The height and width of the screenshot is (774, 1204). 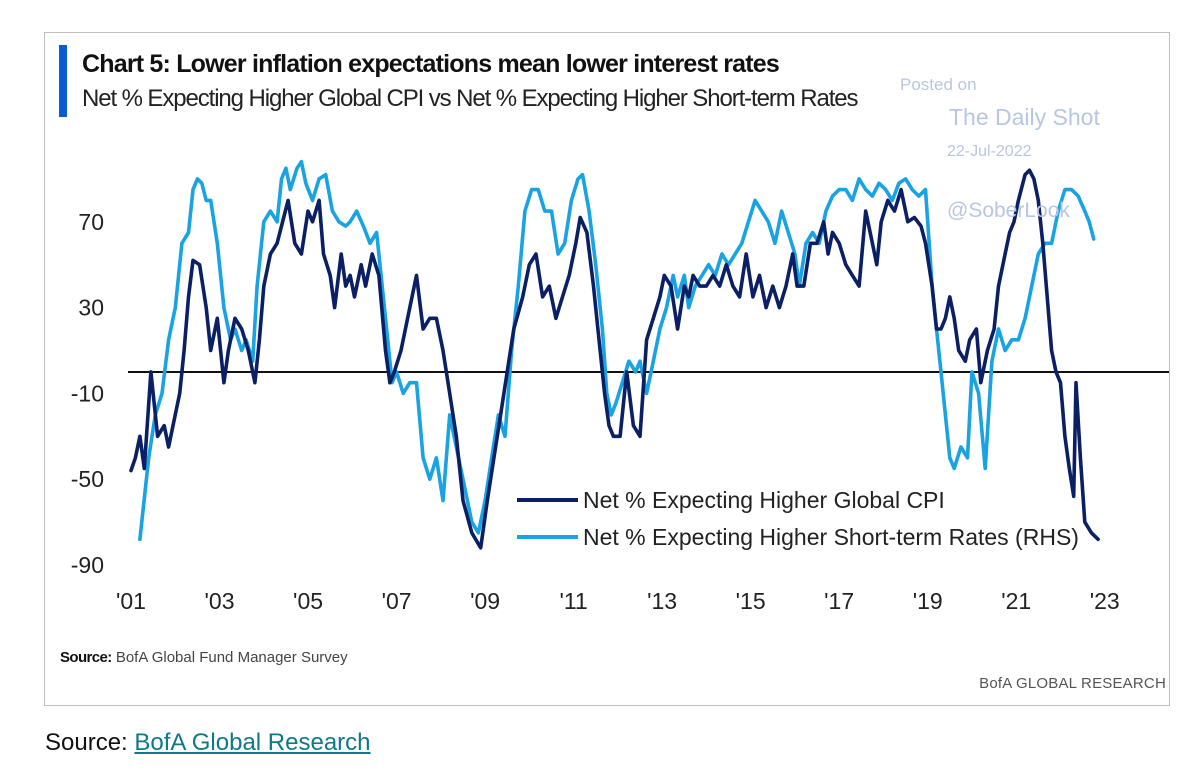 I want to click on source-label: Source:, so click(x=86, y=657).